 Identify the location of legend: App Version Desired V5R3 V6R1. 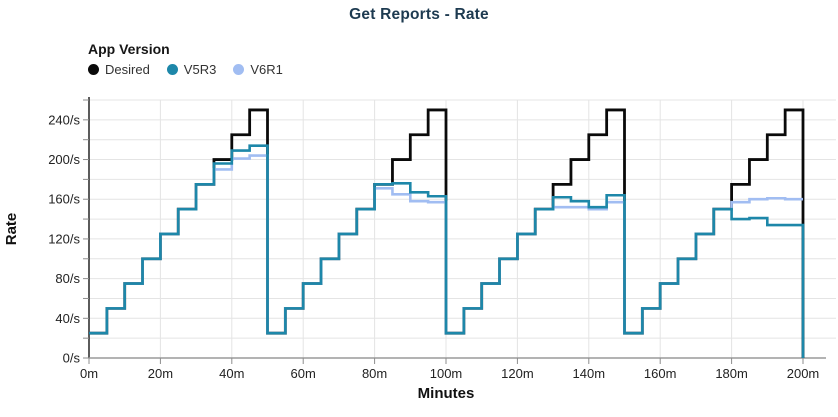
(185, 59).